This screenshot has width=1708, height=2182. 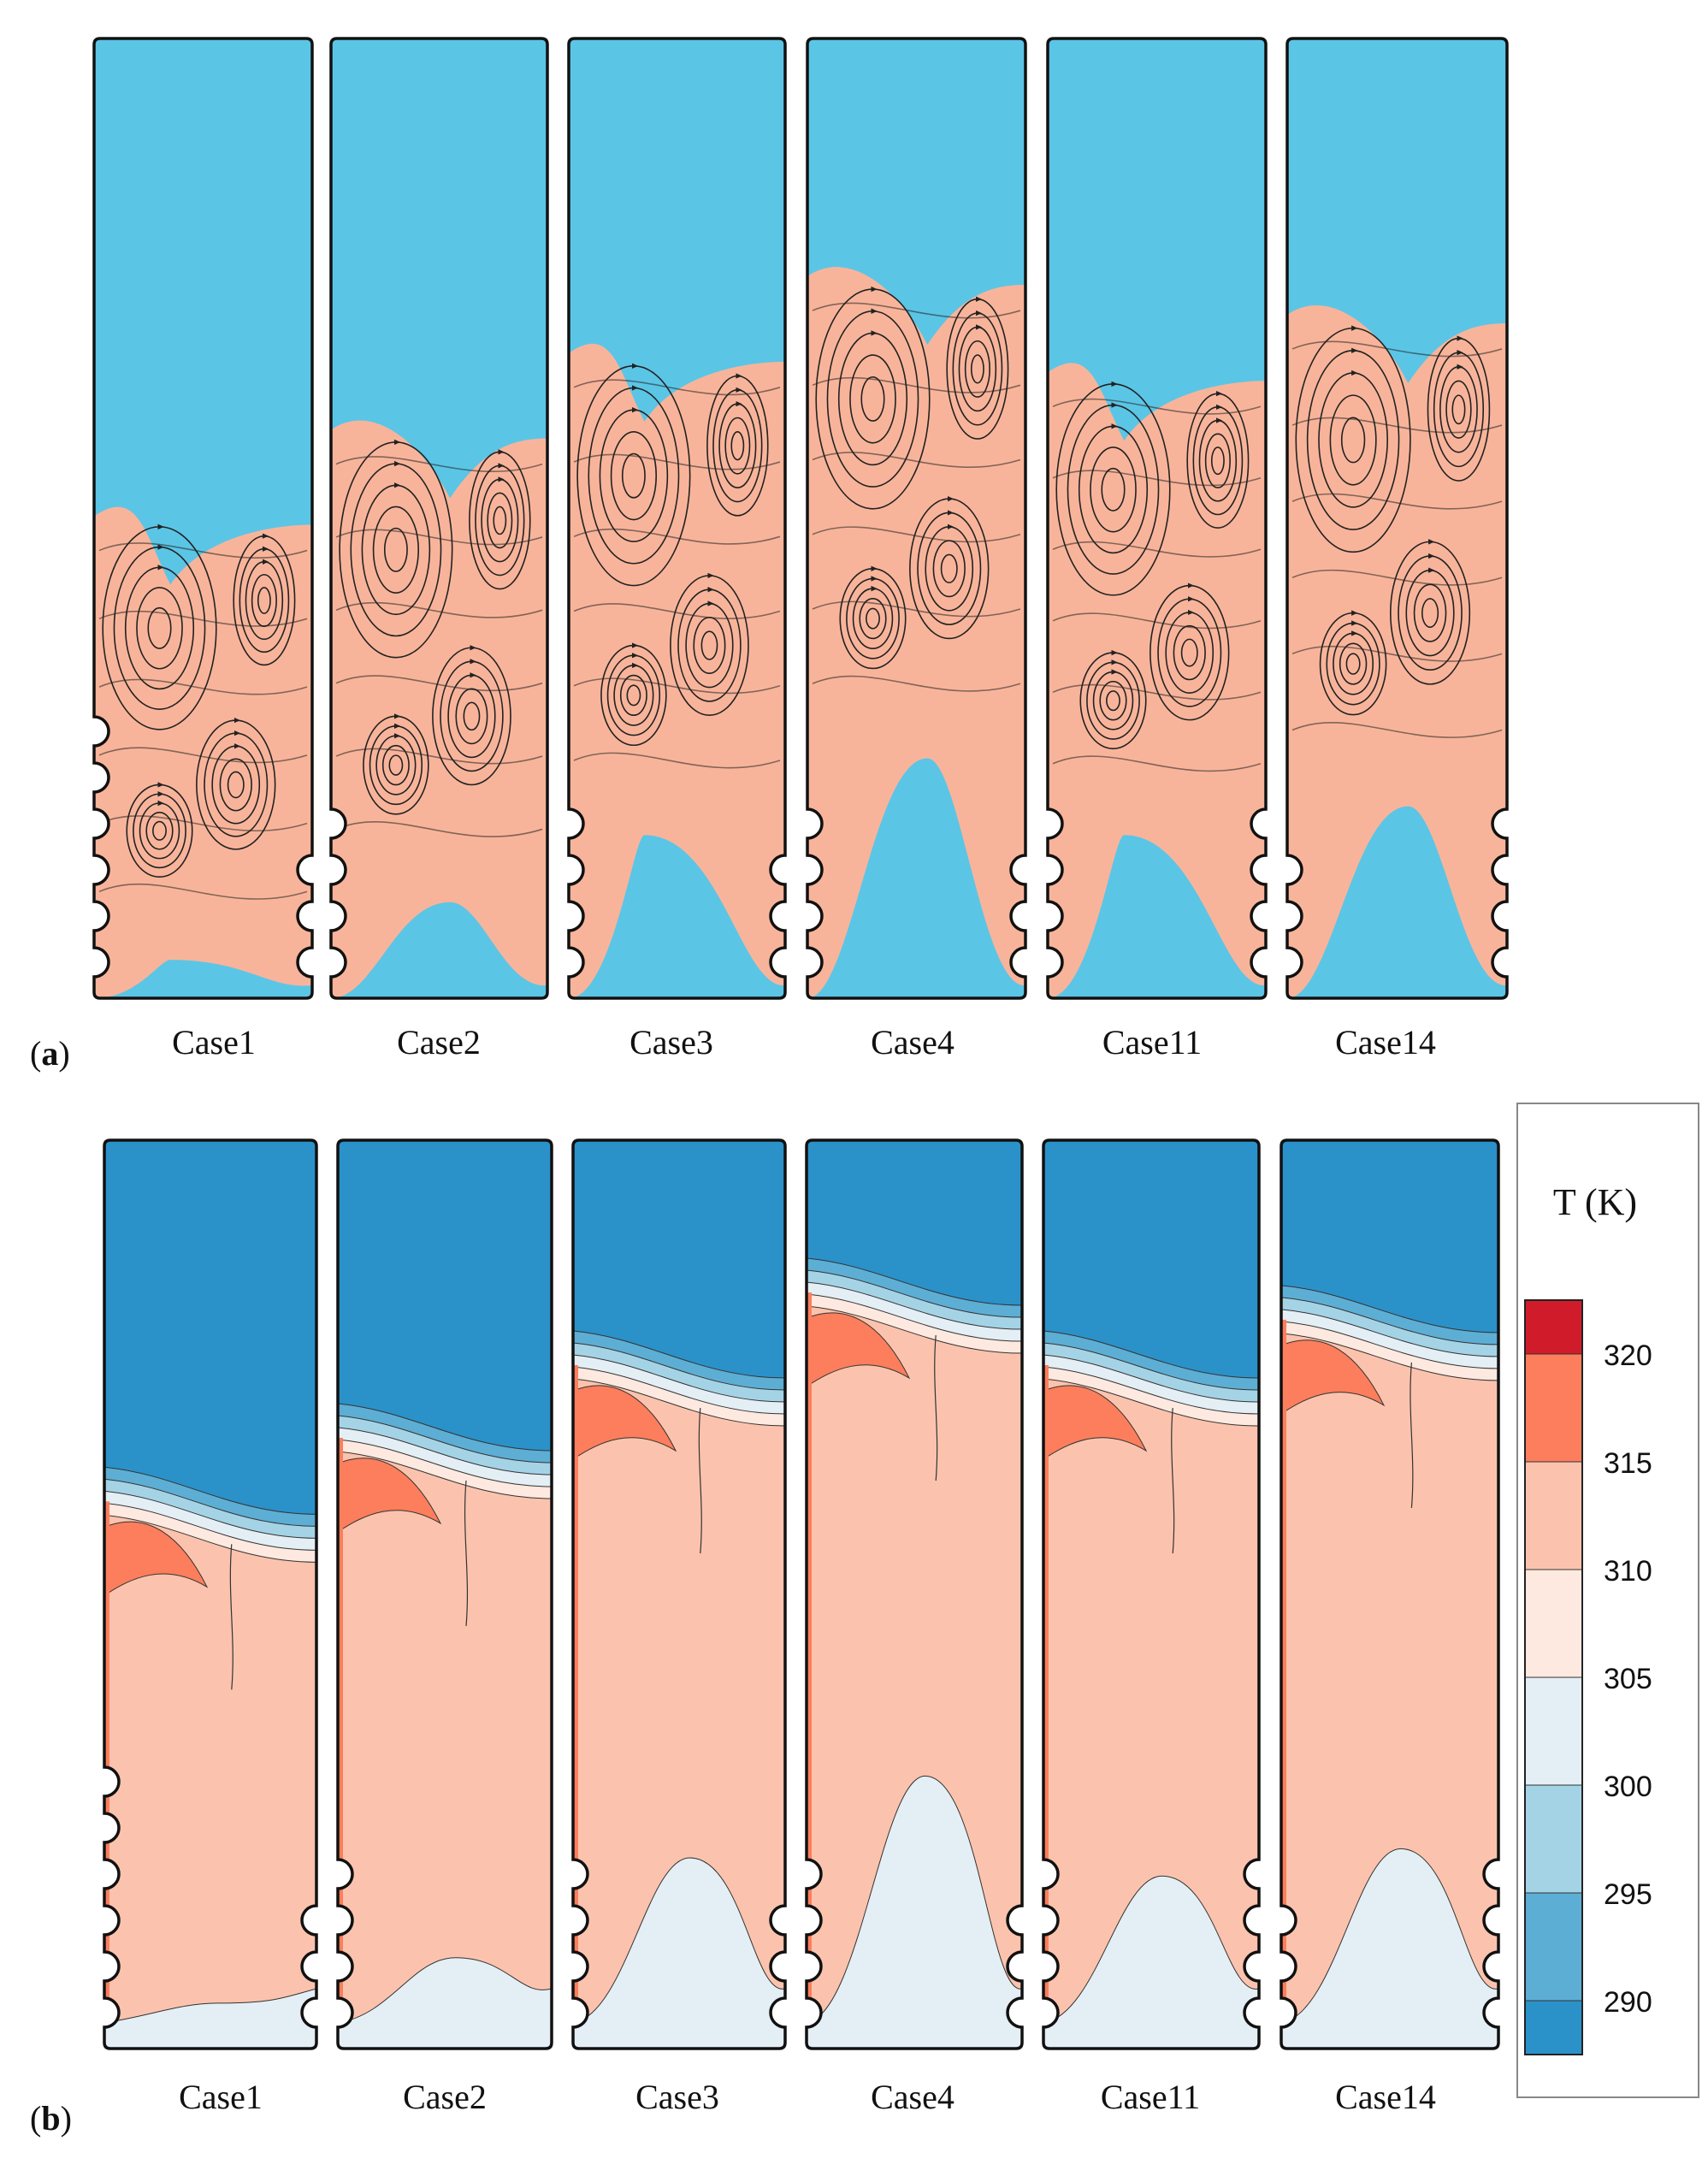 I want to click on case-label-b-4: Case4, so click(x=912, y=2097).